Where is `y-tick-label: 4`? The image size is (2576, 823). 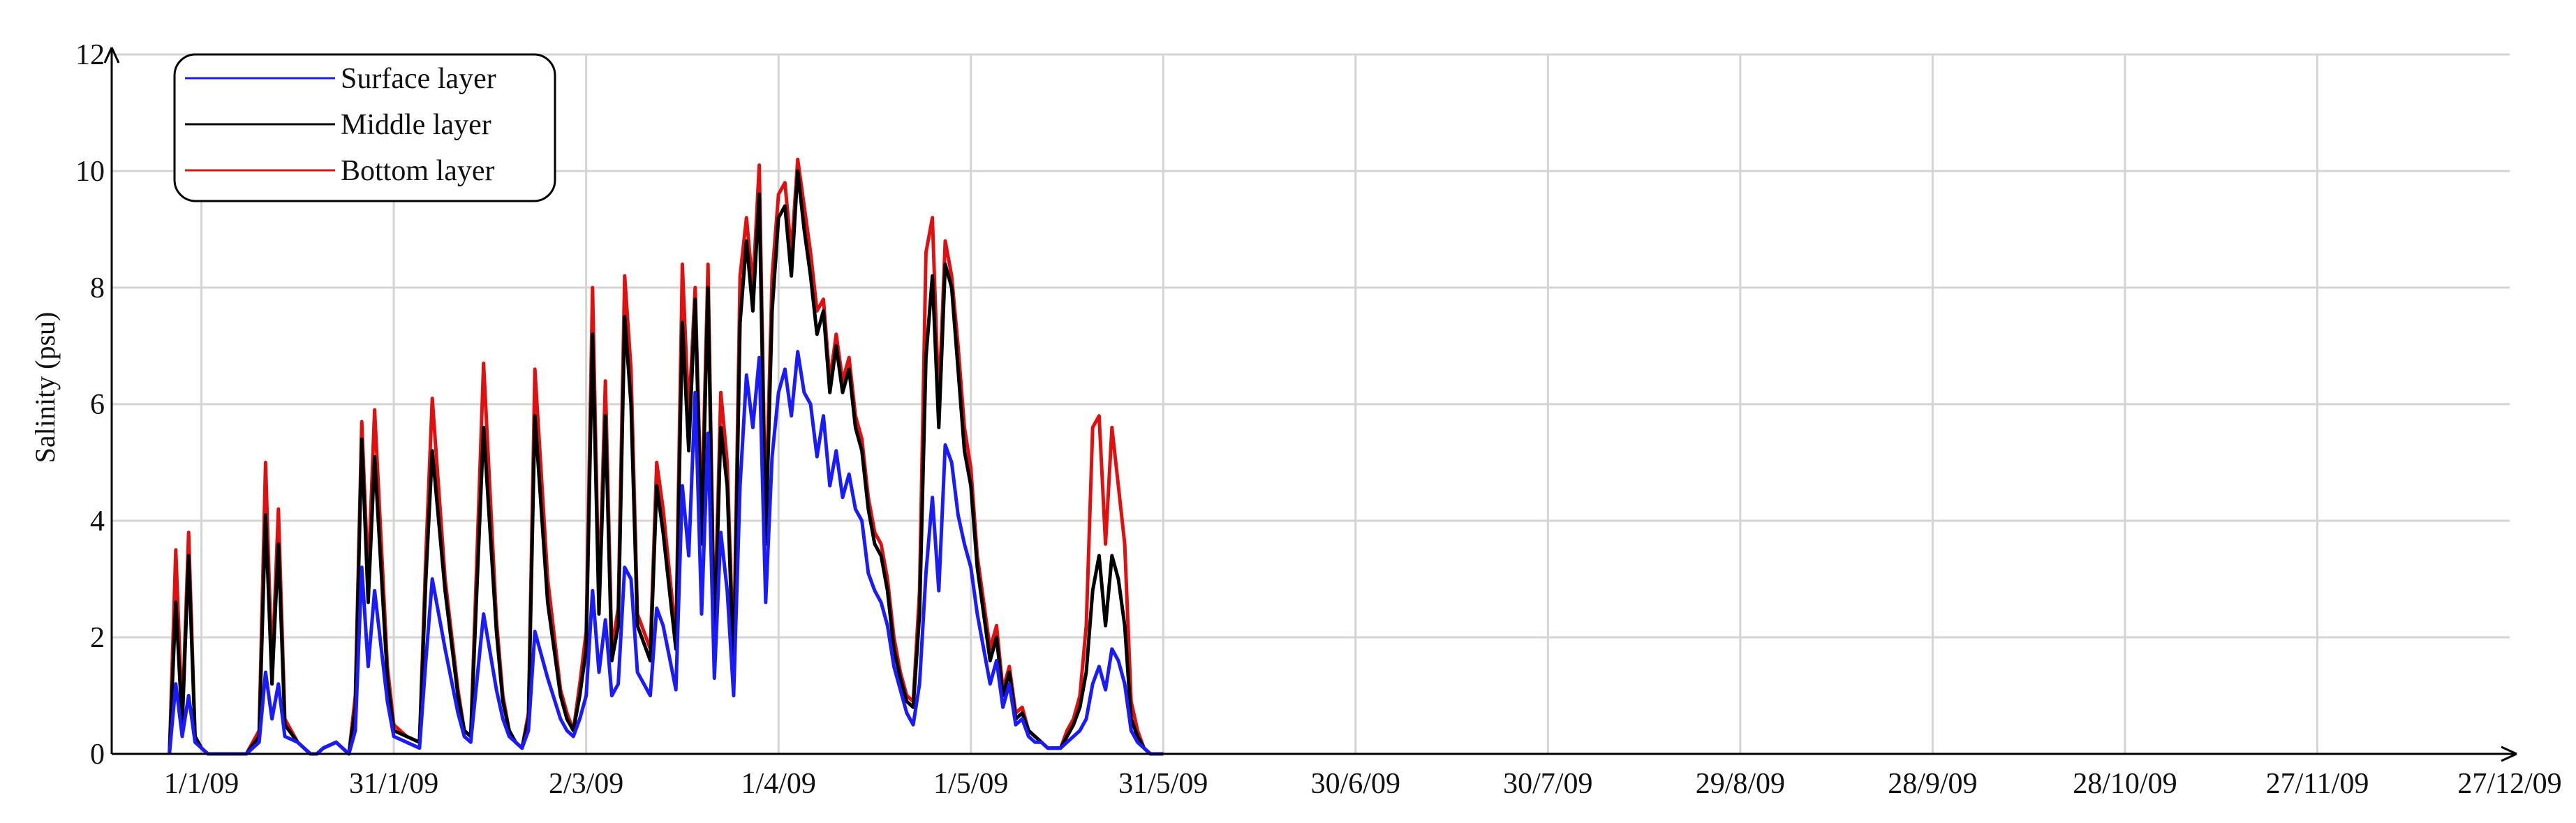 y-tick-label: 4 is located at coordinates (97, 521).